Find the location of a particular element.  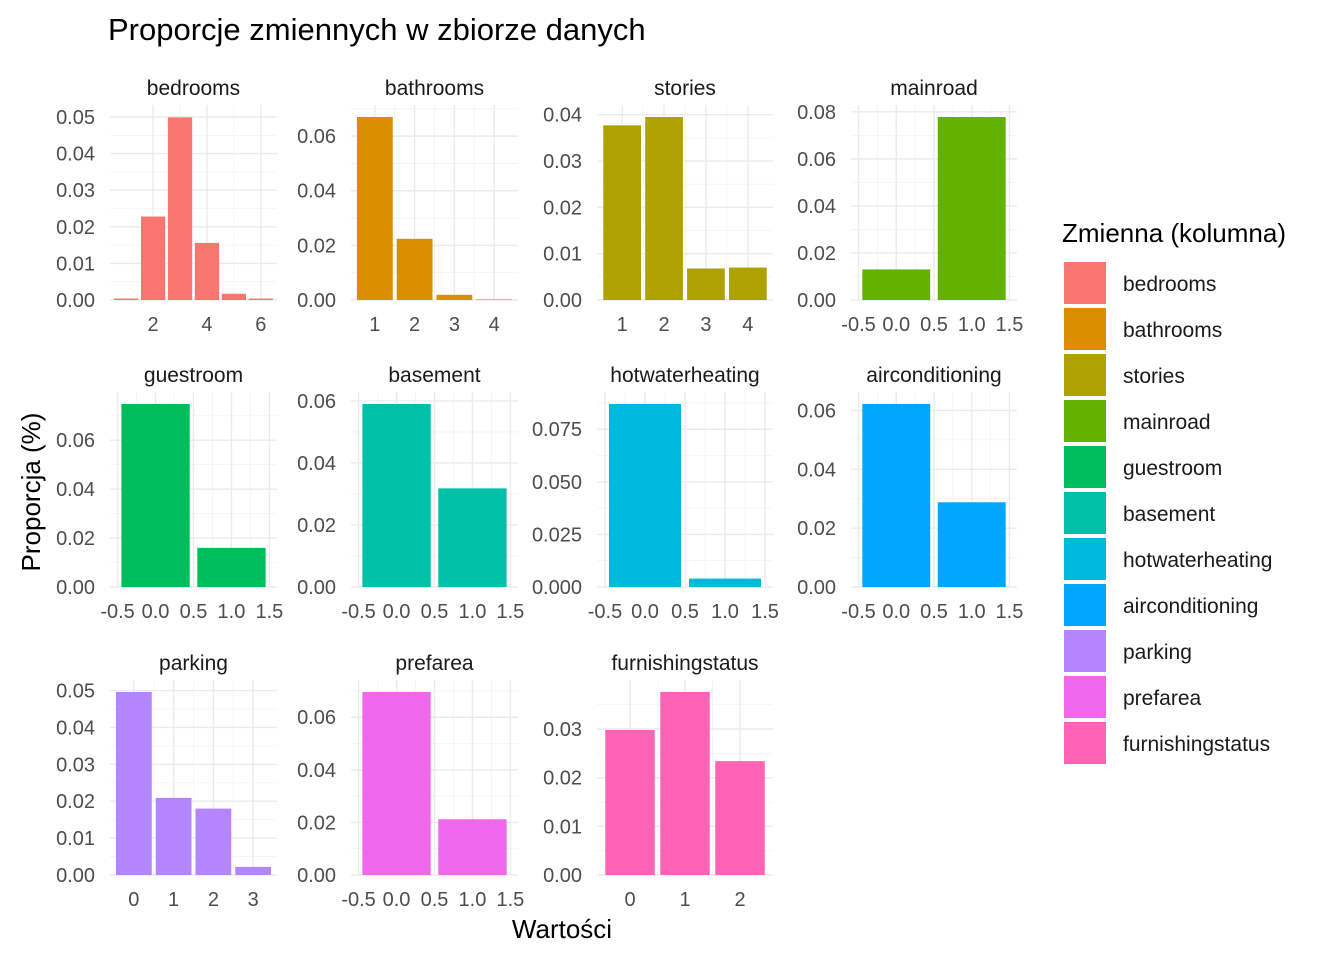

legend-item: airconditioning is located at coordinates (1161, 605).